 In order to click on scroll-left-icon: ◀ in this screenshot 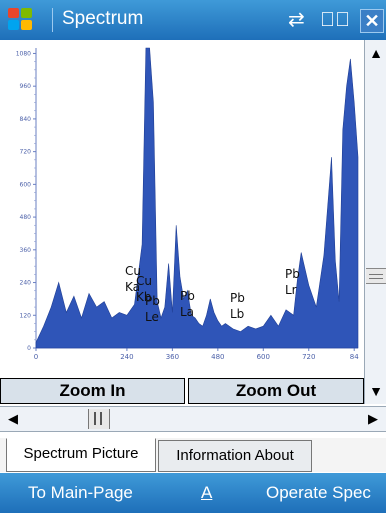, I will do `click(13, 418)`.